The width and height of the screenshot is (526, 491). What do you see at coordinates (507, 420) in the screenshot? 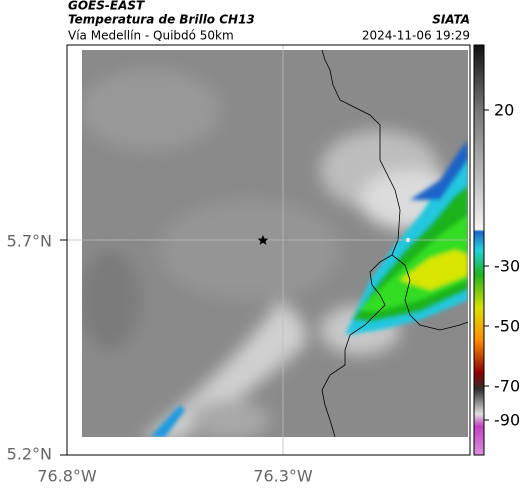
I see `colorbar-label: -90` at bounding box center [507, 420].